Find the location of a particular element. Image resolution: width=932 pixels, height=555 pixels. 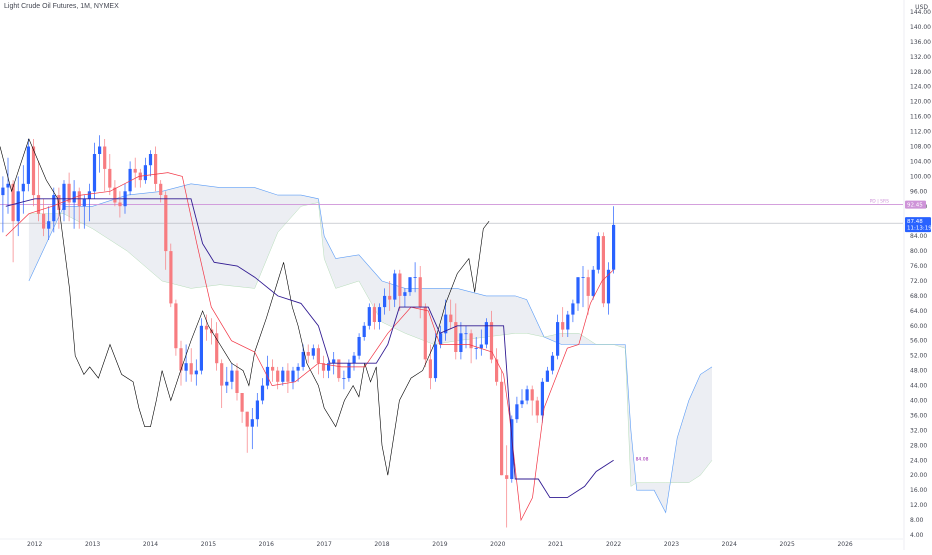

y-tick-label: 108.00 is located at coordinates (920, 147).